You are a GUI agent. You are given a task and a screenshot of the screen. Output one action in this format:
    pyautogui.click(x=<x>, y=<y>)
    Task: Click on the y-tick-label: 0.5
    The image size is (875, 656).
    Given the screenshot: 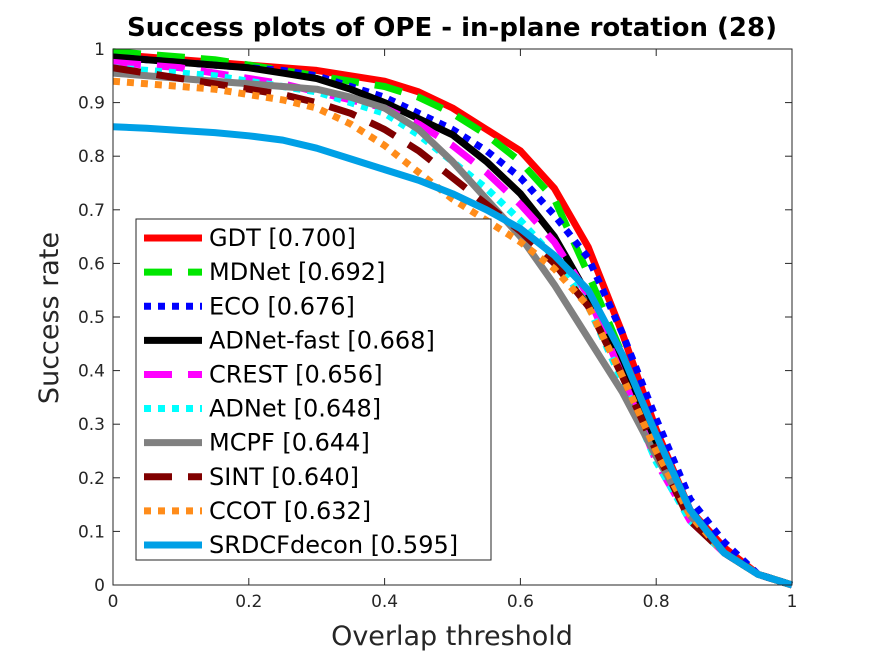 What is the action you would take?
    pyautogui.click(x=91, y=318)
    